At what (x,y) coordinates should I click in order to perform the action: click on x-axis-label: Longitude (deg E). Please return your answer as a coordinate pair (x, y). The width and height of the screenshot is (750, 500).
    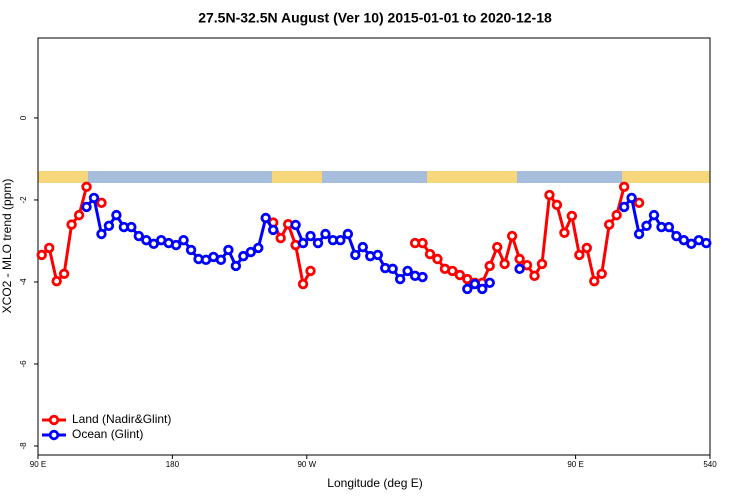
    Looking at the image, I should click on (374, 483).